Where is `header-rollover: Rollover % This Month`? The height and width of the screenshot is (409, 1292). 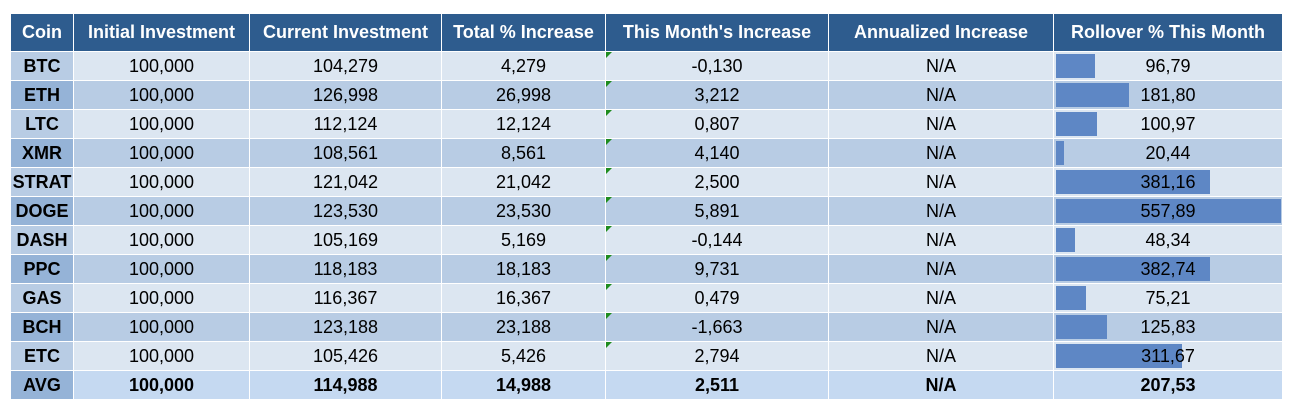
header-rollover: Rollover % This Month is located at coordinates (1168, 32).